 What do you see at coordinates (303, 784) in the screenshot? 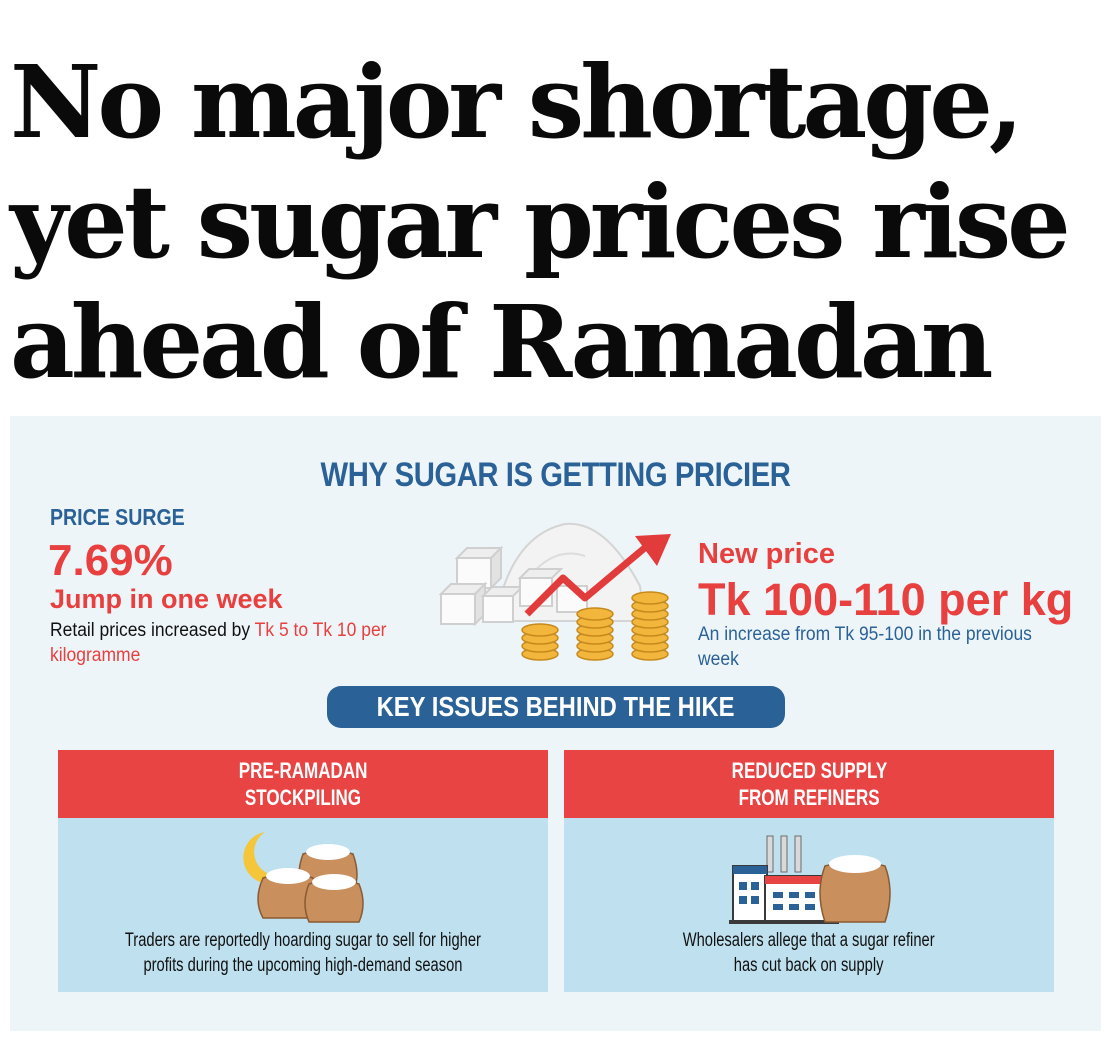
I see `issue-card-heading: PRE-RAMADAN STOCKPILING` at bounding box center [303, 784].